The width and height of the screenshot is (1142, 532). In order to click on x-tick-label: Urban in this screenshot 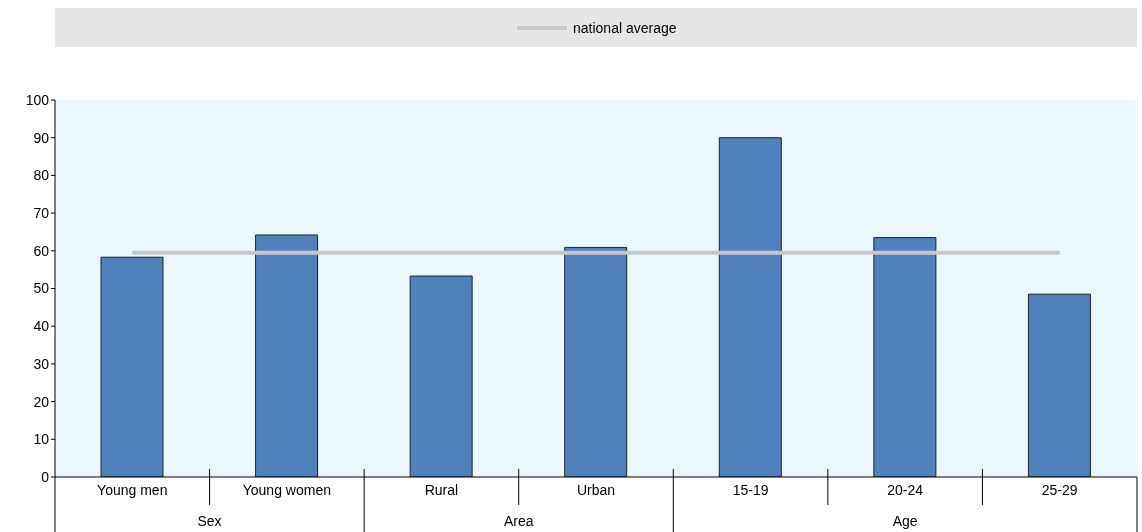, I will do `click(596, 489)`.